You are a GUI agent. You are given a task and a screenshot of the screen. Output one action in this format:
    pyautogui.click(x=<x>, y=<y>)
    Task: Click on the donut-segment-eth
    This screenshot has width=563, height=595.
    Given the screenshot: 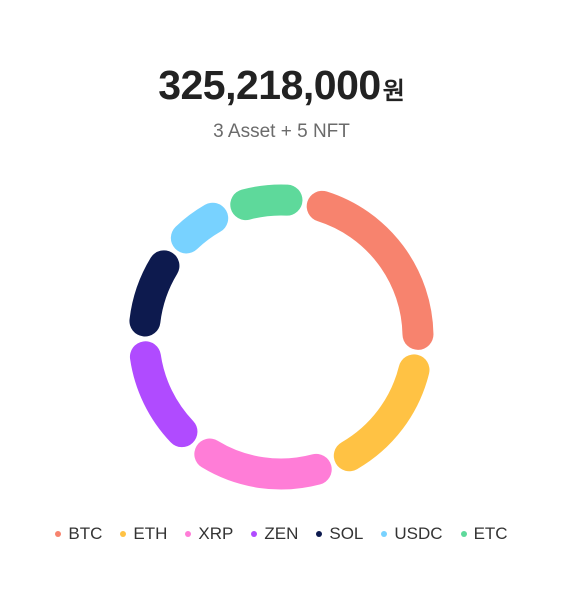 What is the action you would take?
    pyautogui.click(x=381, y=413)
    